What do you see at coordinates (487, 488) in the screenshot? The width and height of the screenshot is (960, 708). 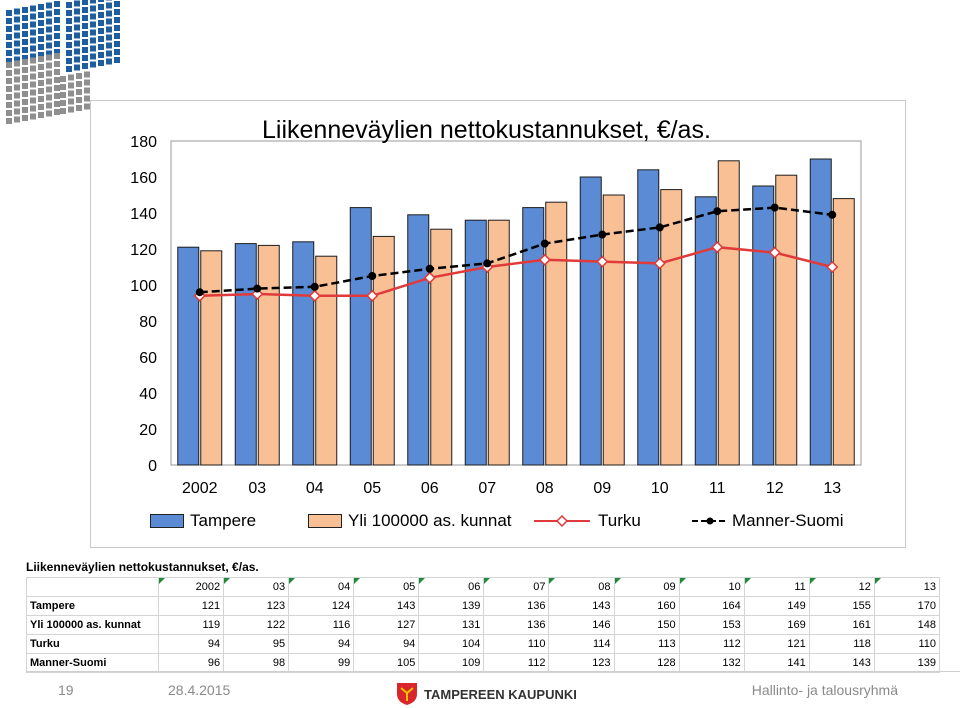 I see `x-tick-label: 07` at bounding box center [487, 488].